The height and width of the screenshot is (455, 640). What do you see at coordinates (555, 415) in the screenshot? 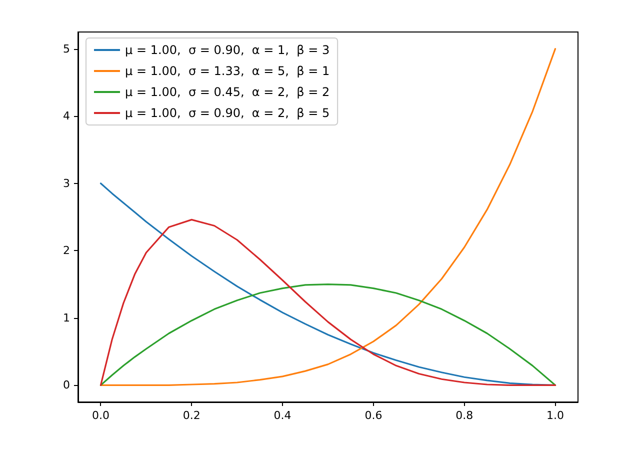
I see `x-tick-label: 1.0` at bounding box center [555, 415].